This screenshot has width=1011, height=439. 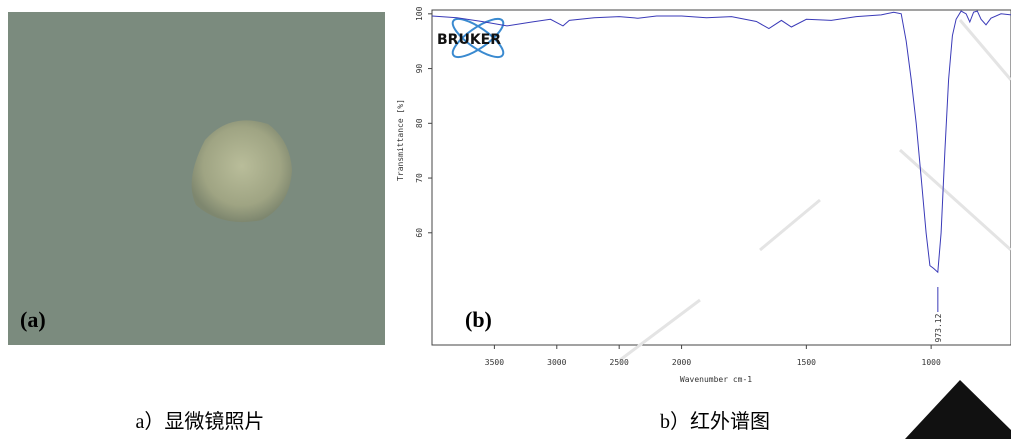 What do you see at coordinates (938, 327) in the screenshot?
I see `peak-label: 973.12` at bounding box center [938, 327].